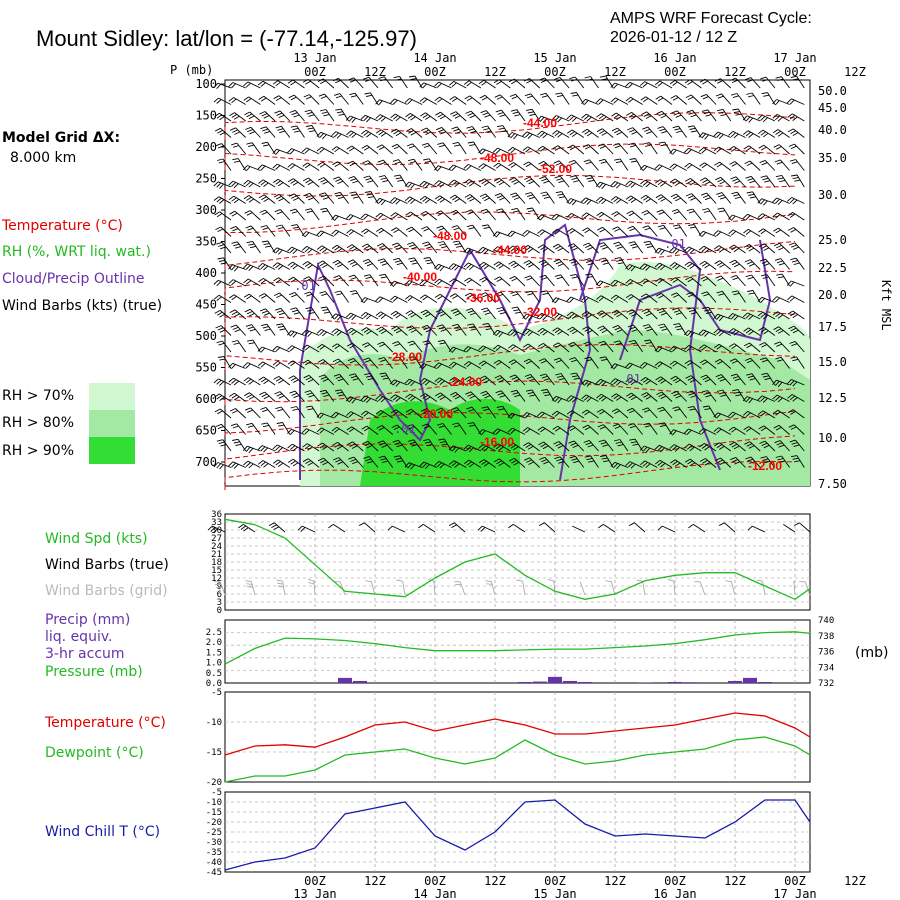 This screenshot has height=900, width=900. I want to click on surface-wind-barb, so click(280, 527).